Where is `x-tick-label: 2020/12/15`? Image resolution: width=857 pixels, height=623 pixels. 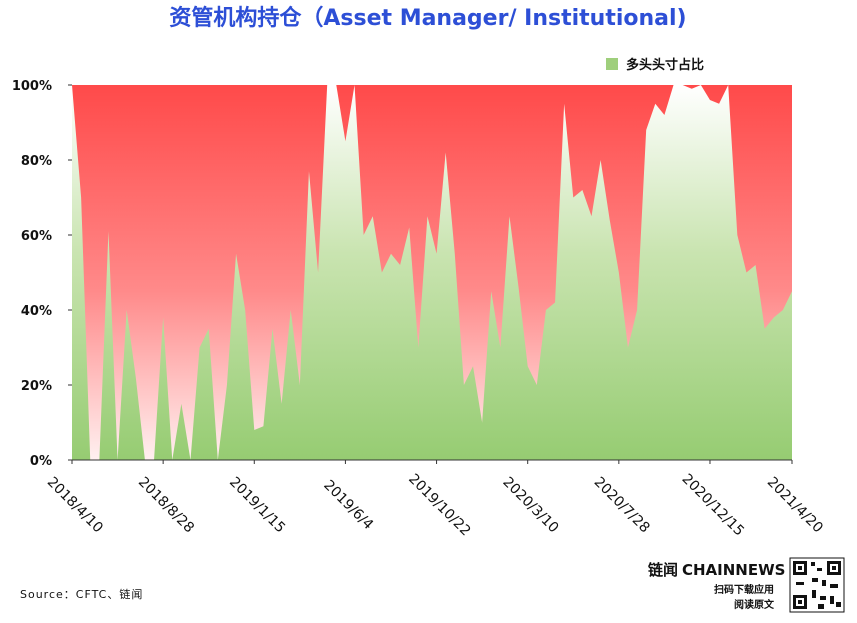
x-tick-label: 2020/12/15 is located at coordinates (713, 505).